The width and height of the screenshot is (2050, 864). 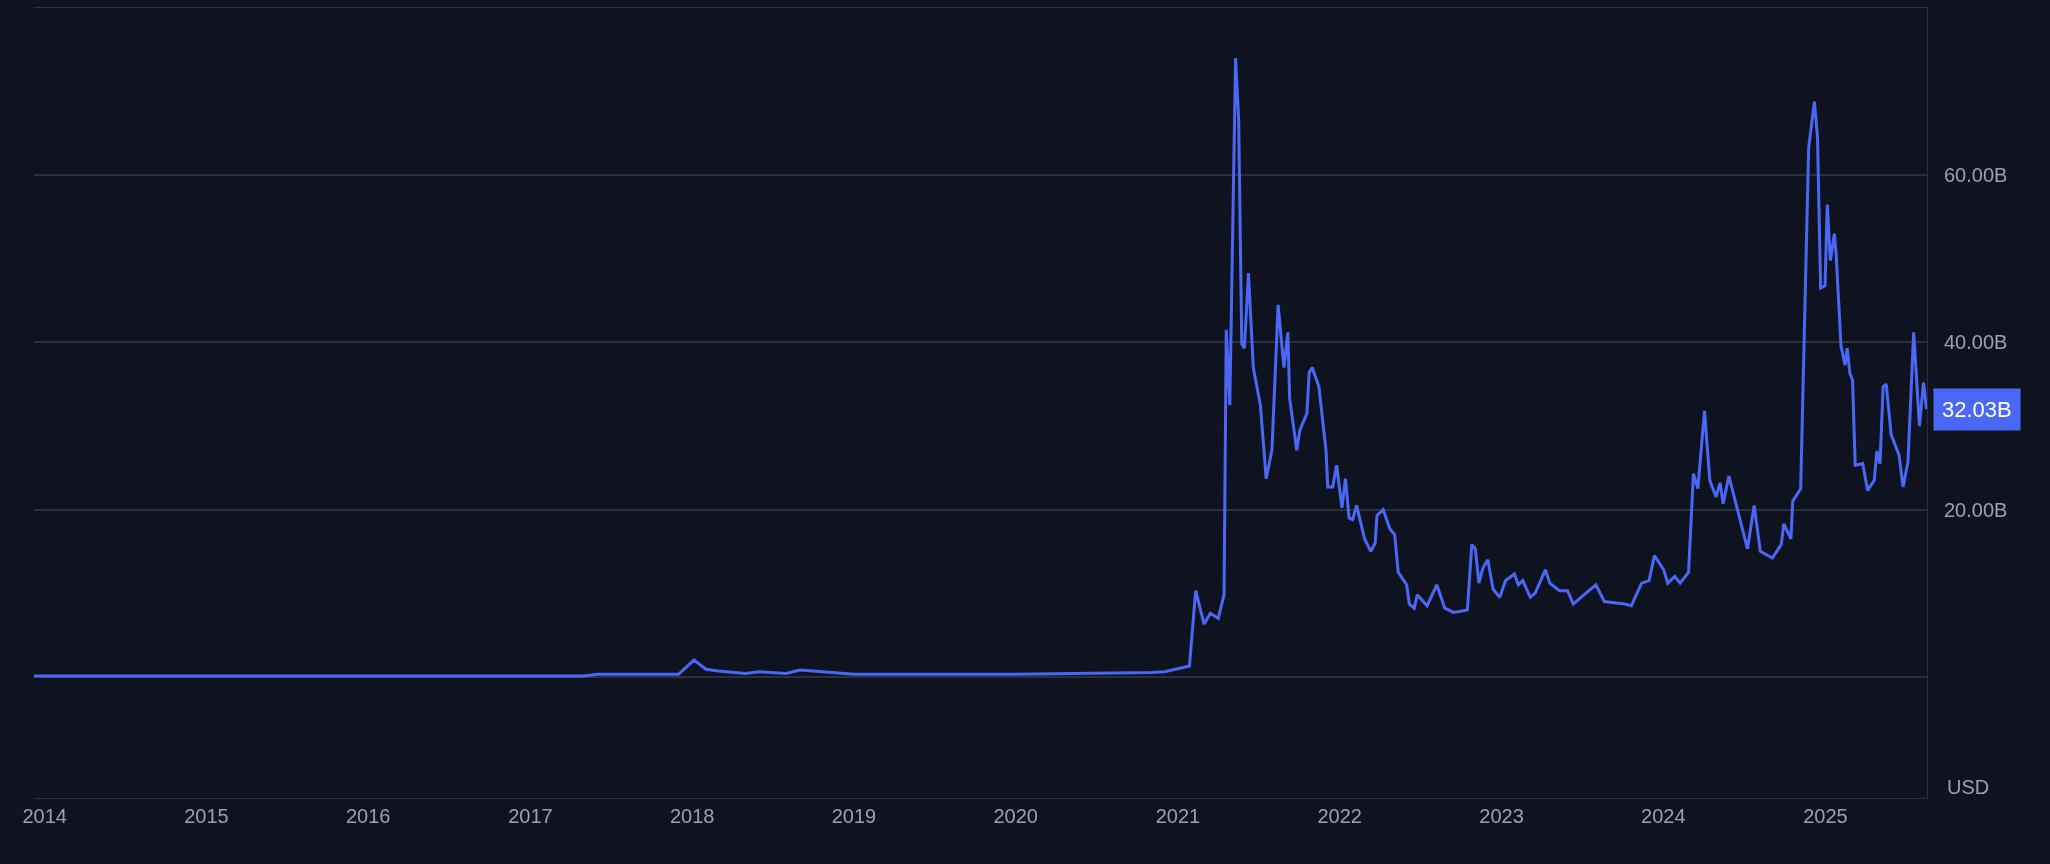 I want to click on annotation: 32.03B, so click(x=1977, y=409).